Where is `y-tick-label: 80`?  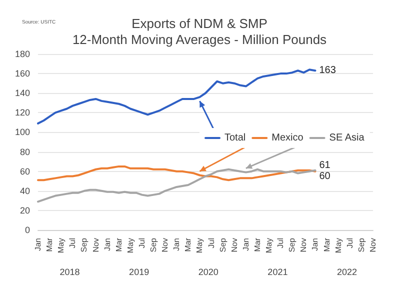 y-tick-label: 80 is located at coordinates (25, 151).